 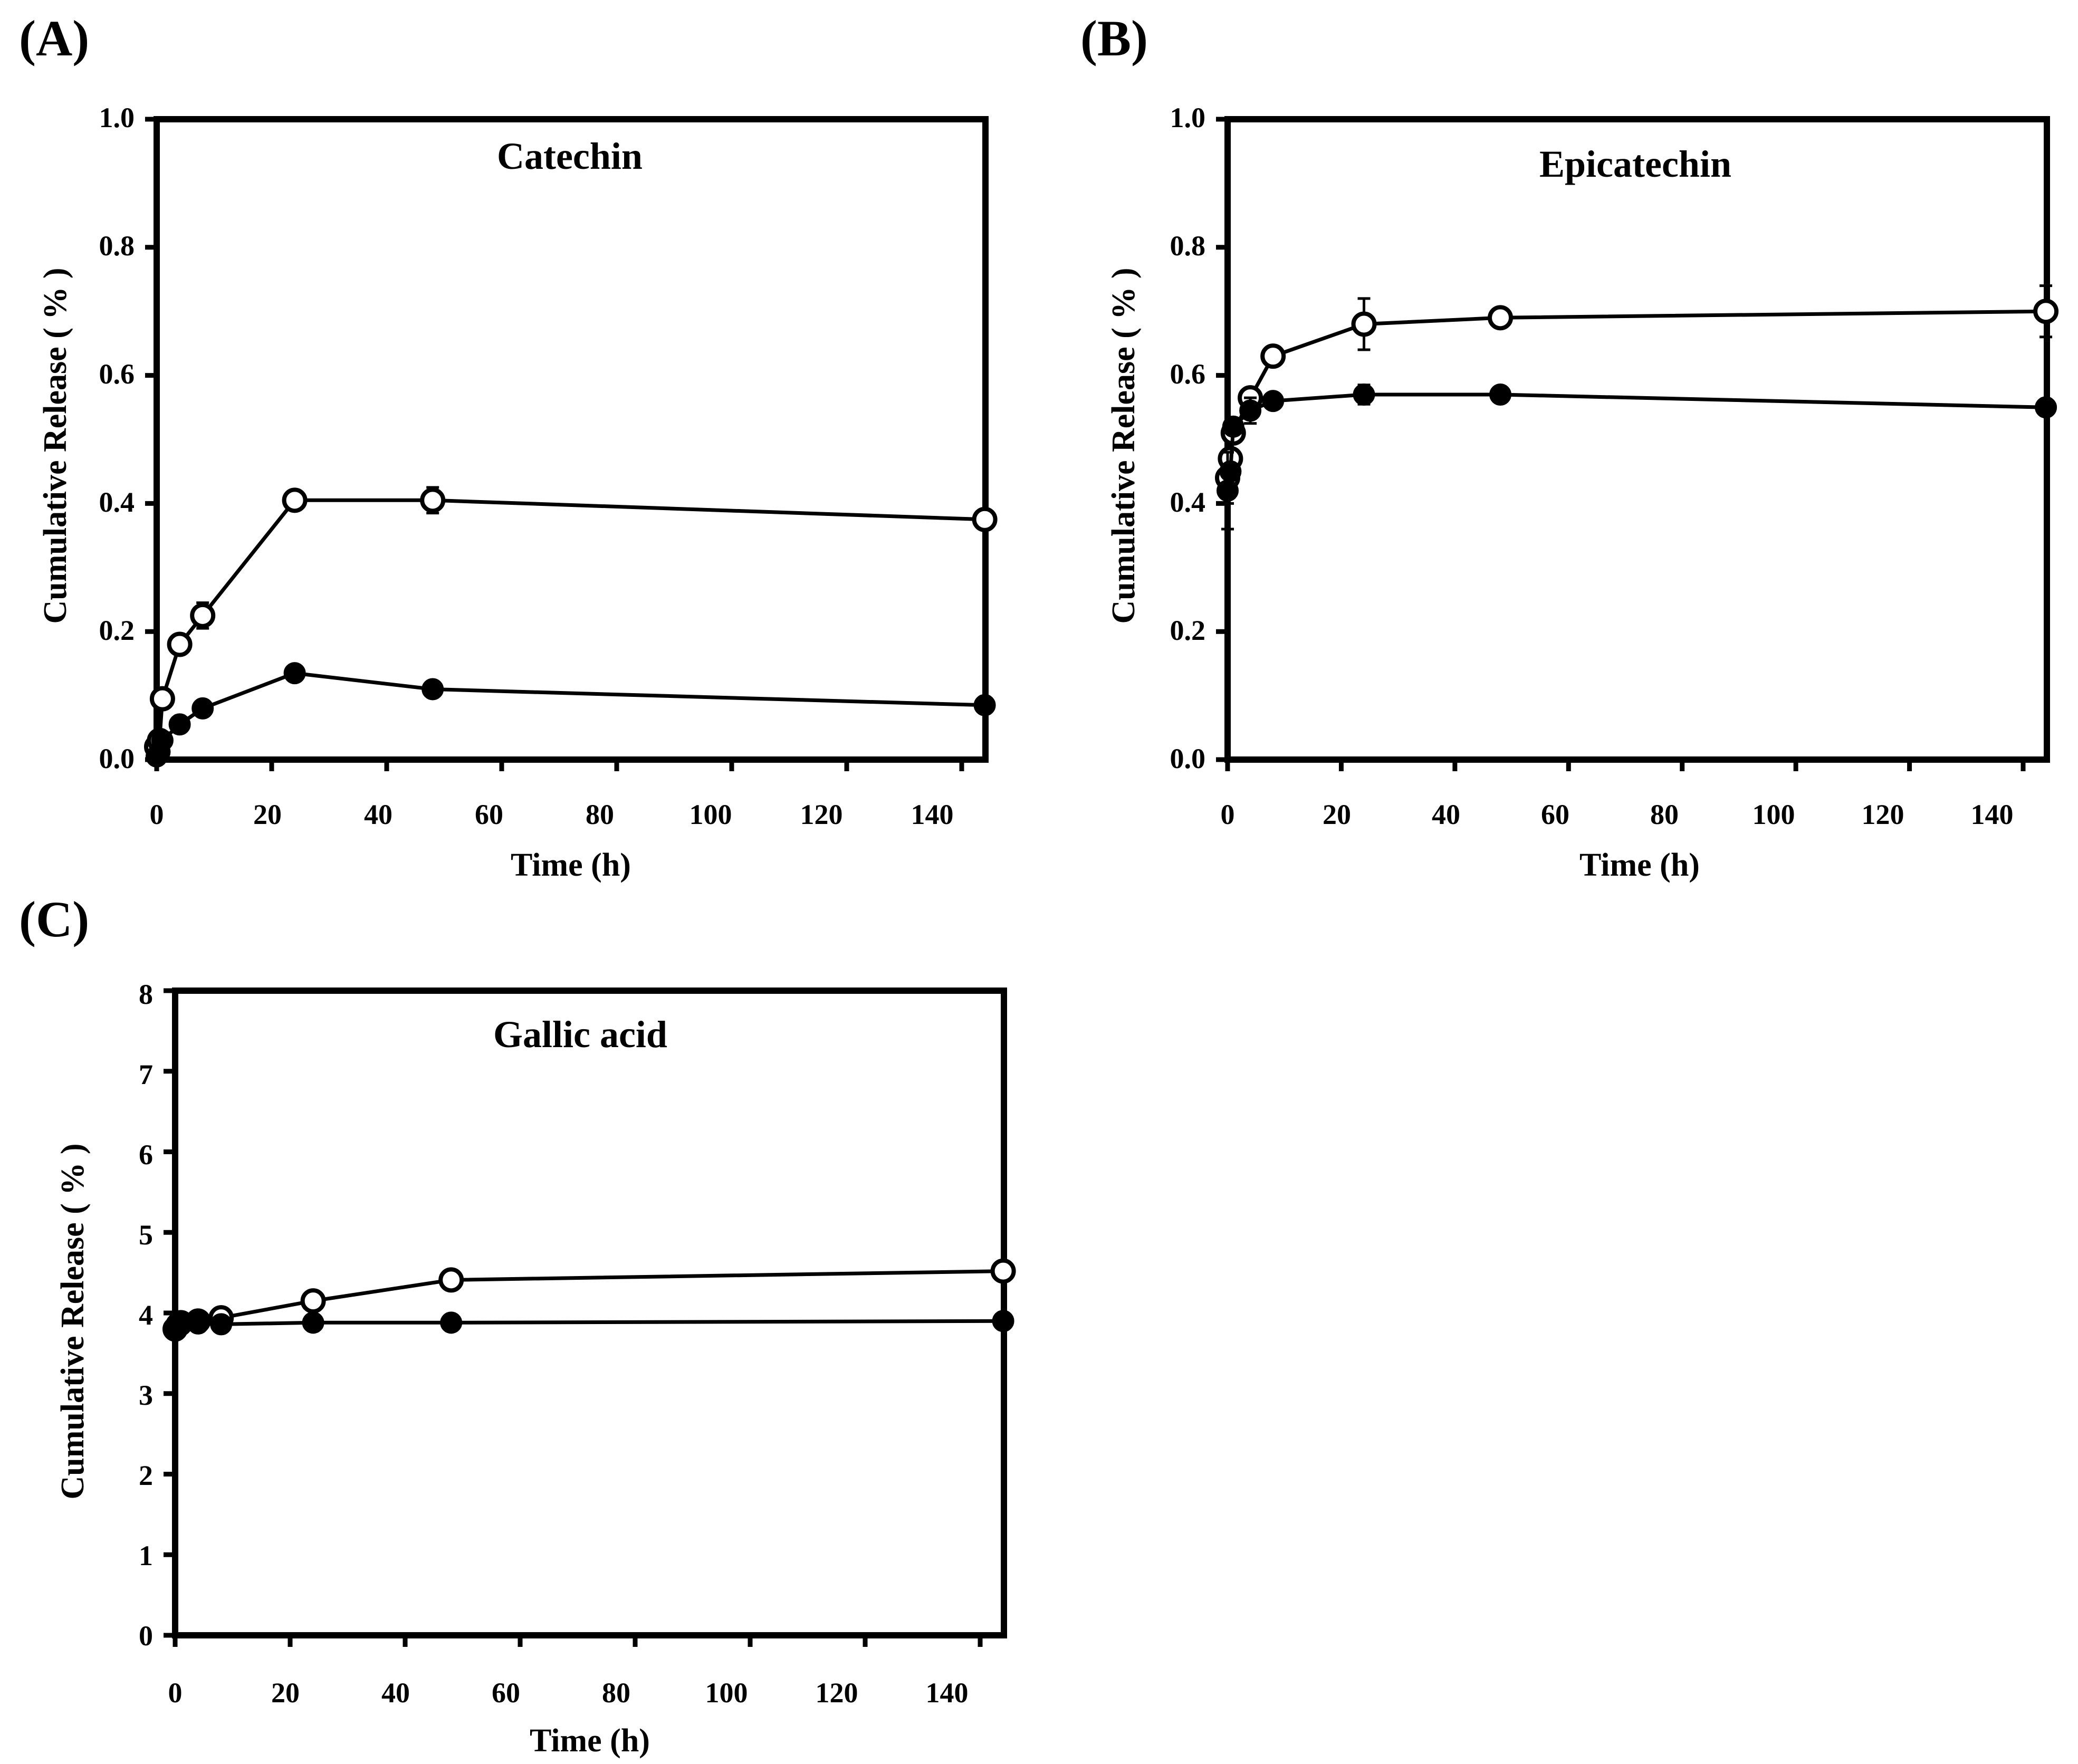 I want to click on panel-c-ytick-label: 1, so click(x=146, y=1555).